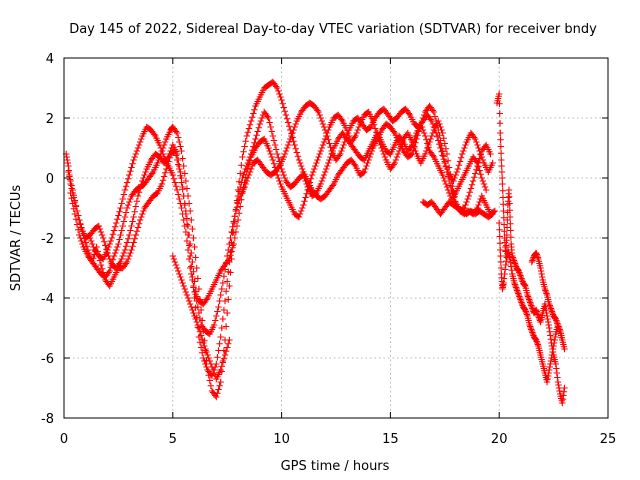 This screenshot has height=480, width=640. What do you see at coordinates (457, 209) in the screenshot?
I see `series-trace-e` at bounding box center [457, 209].